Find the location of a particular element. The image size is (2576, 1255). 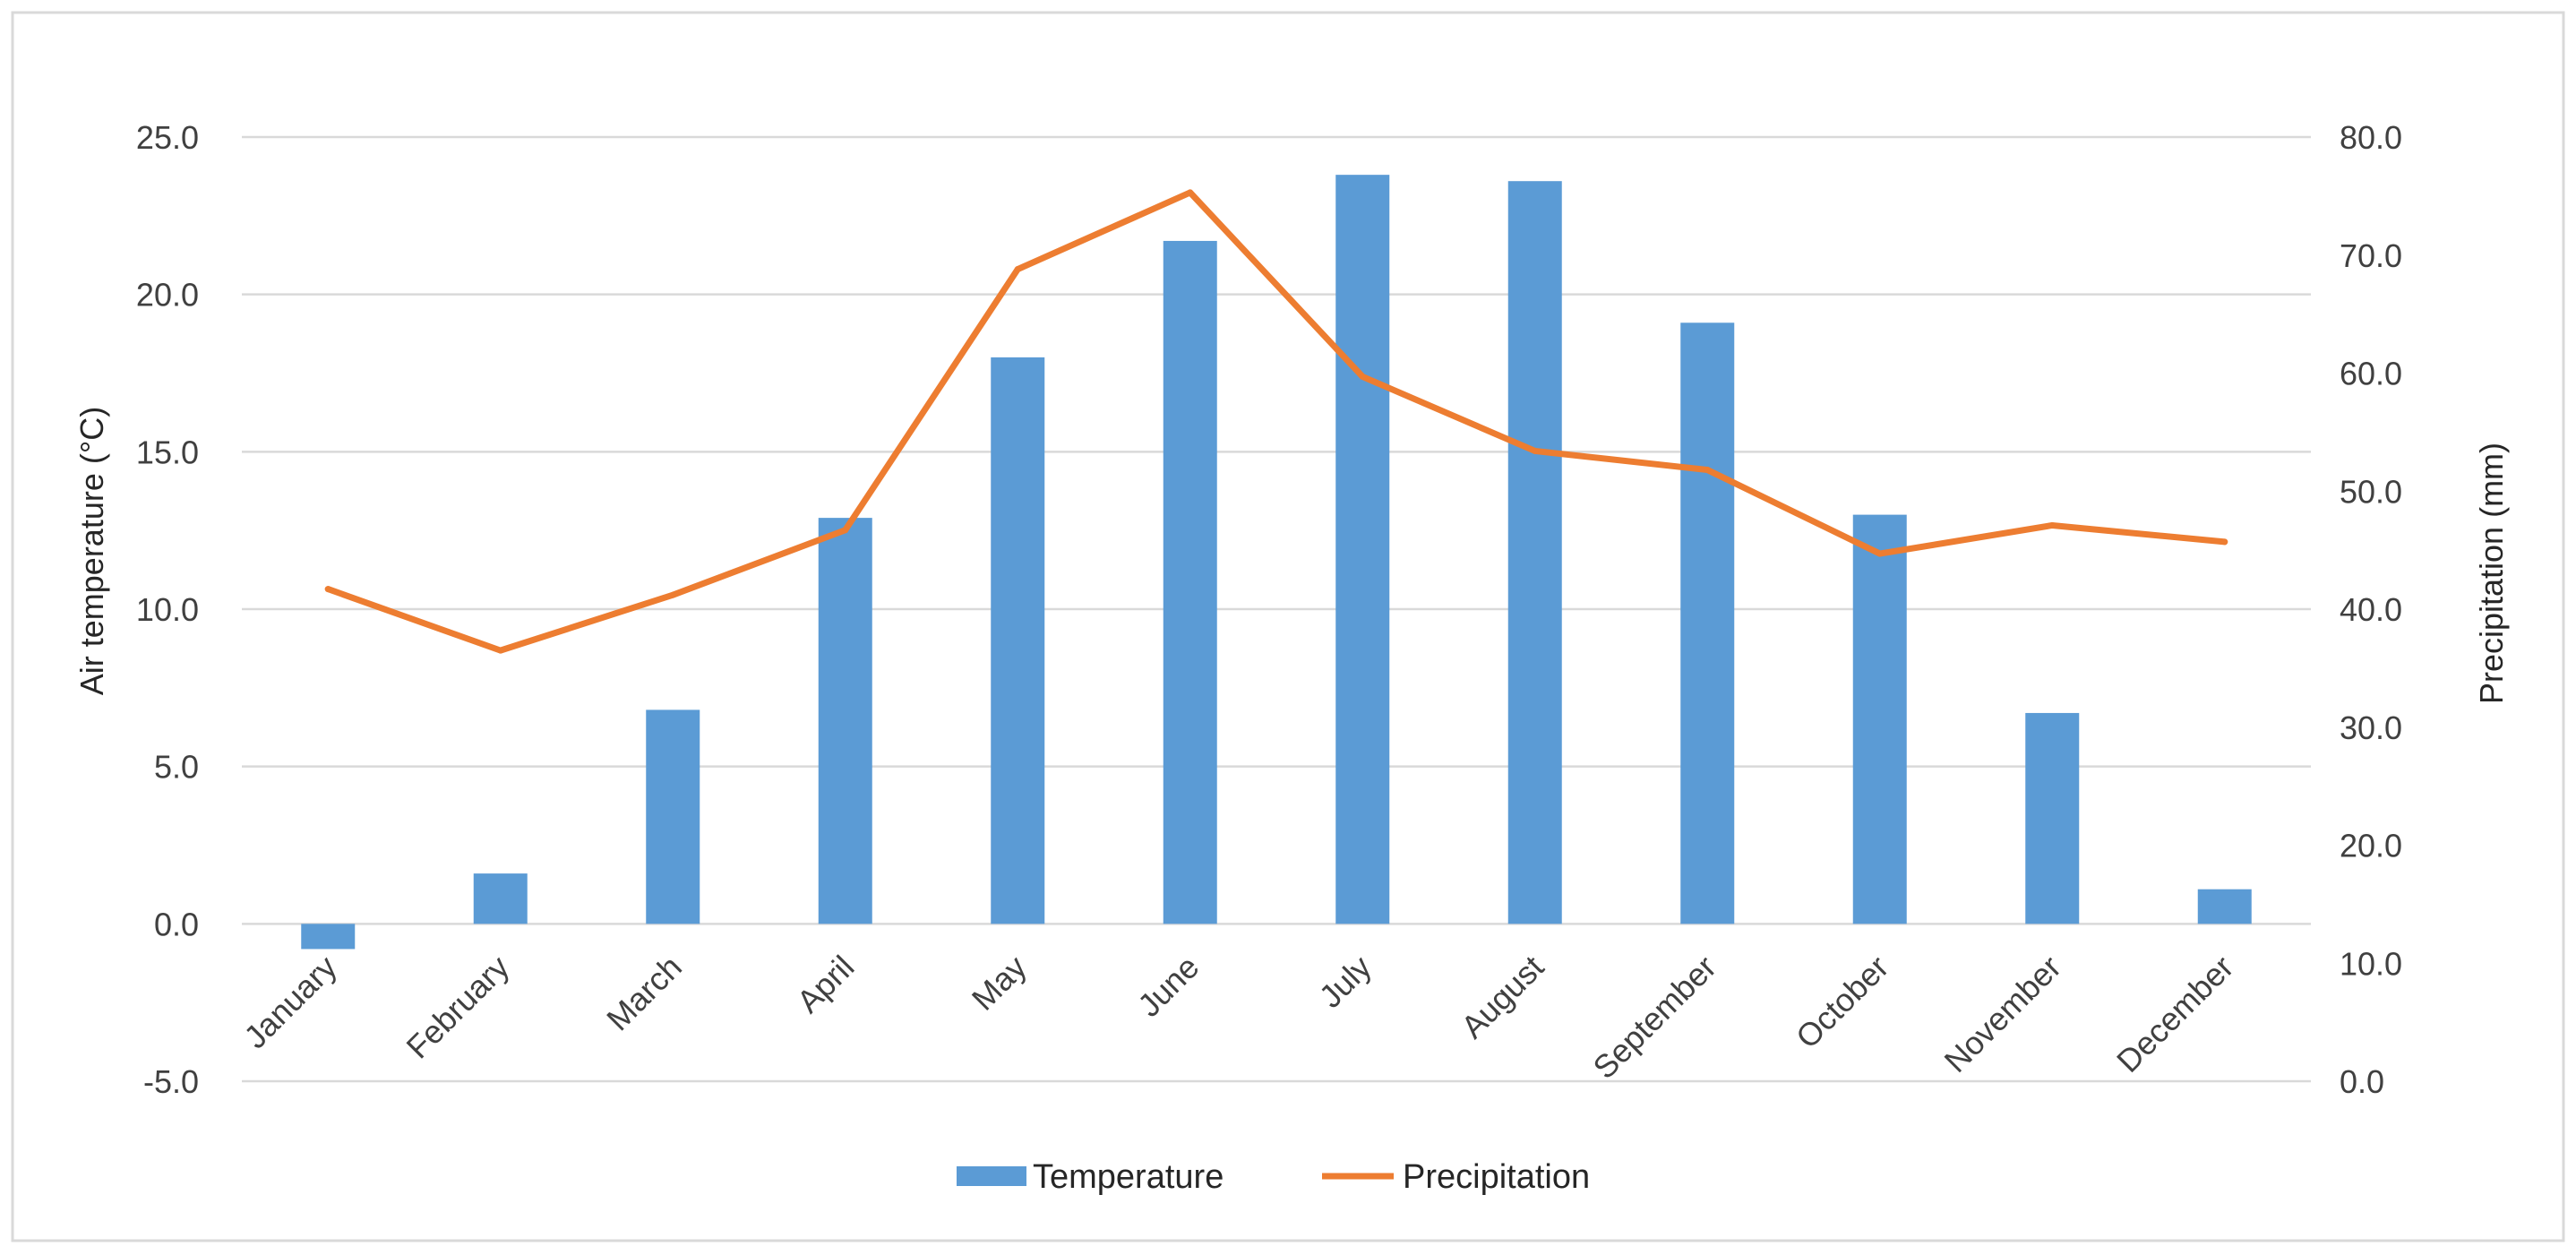

right-axis-ticks: 0.0 10.0 20.0 30.0 40.0 50.0 60.0 70.0 80.0 is located at coordinates (2371, 610).